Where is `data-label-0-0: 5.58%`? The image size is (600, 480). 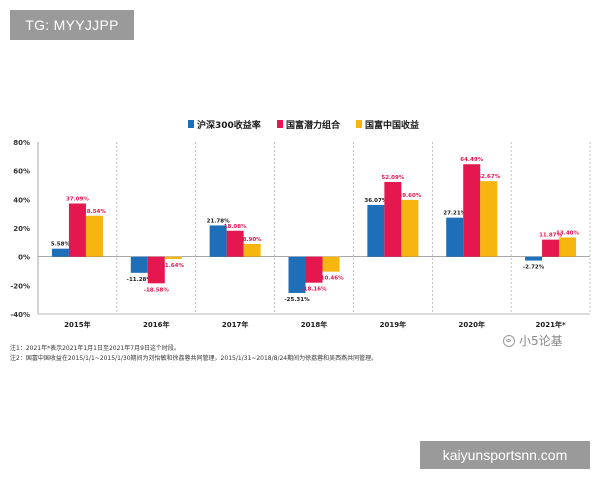 data-label-0-0: 5.58% is located at coordinates (61, 245).